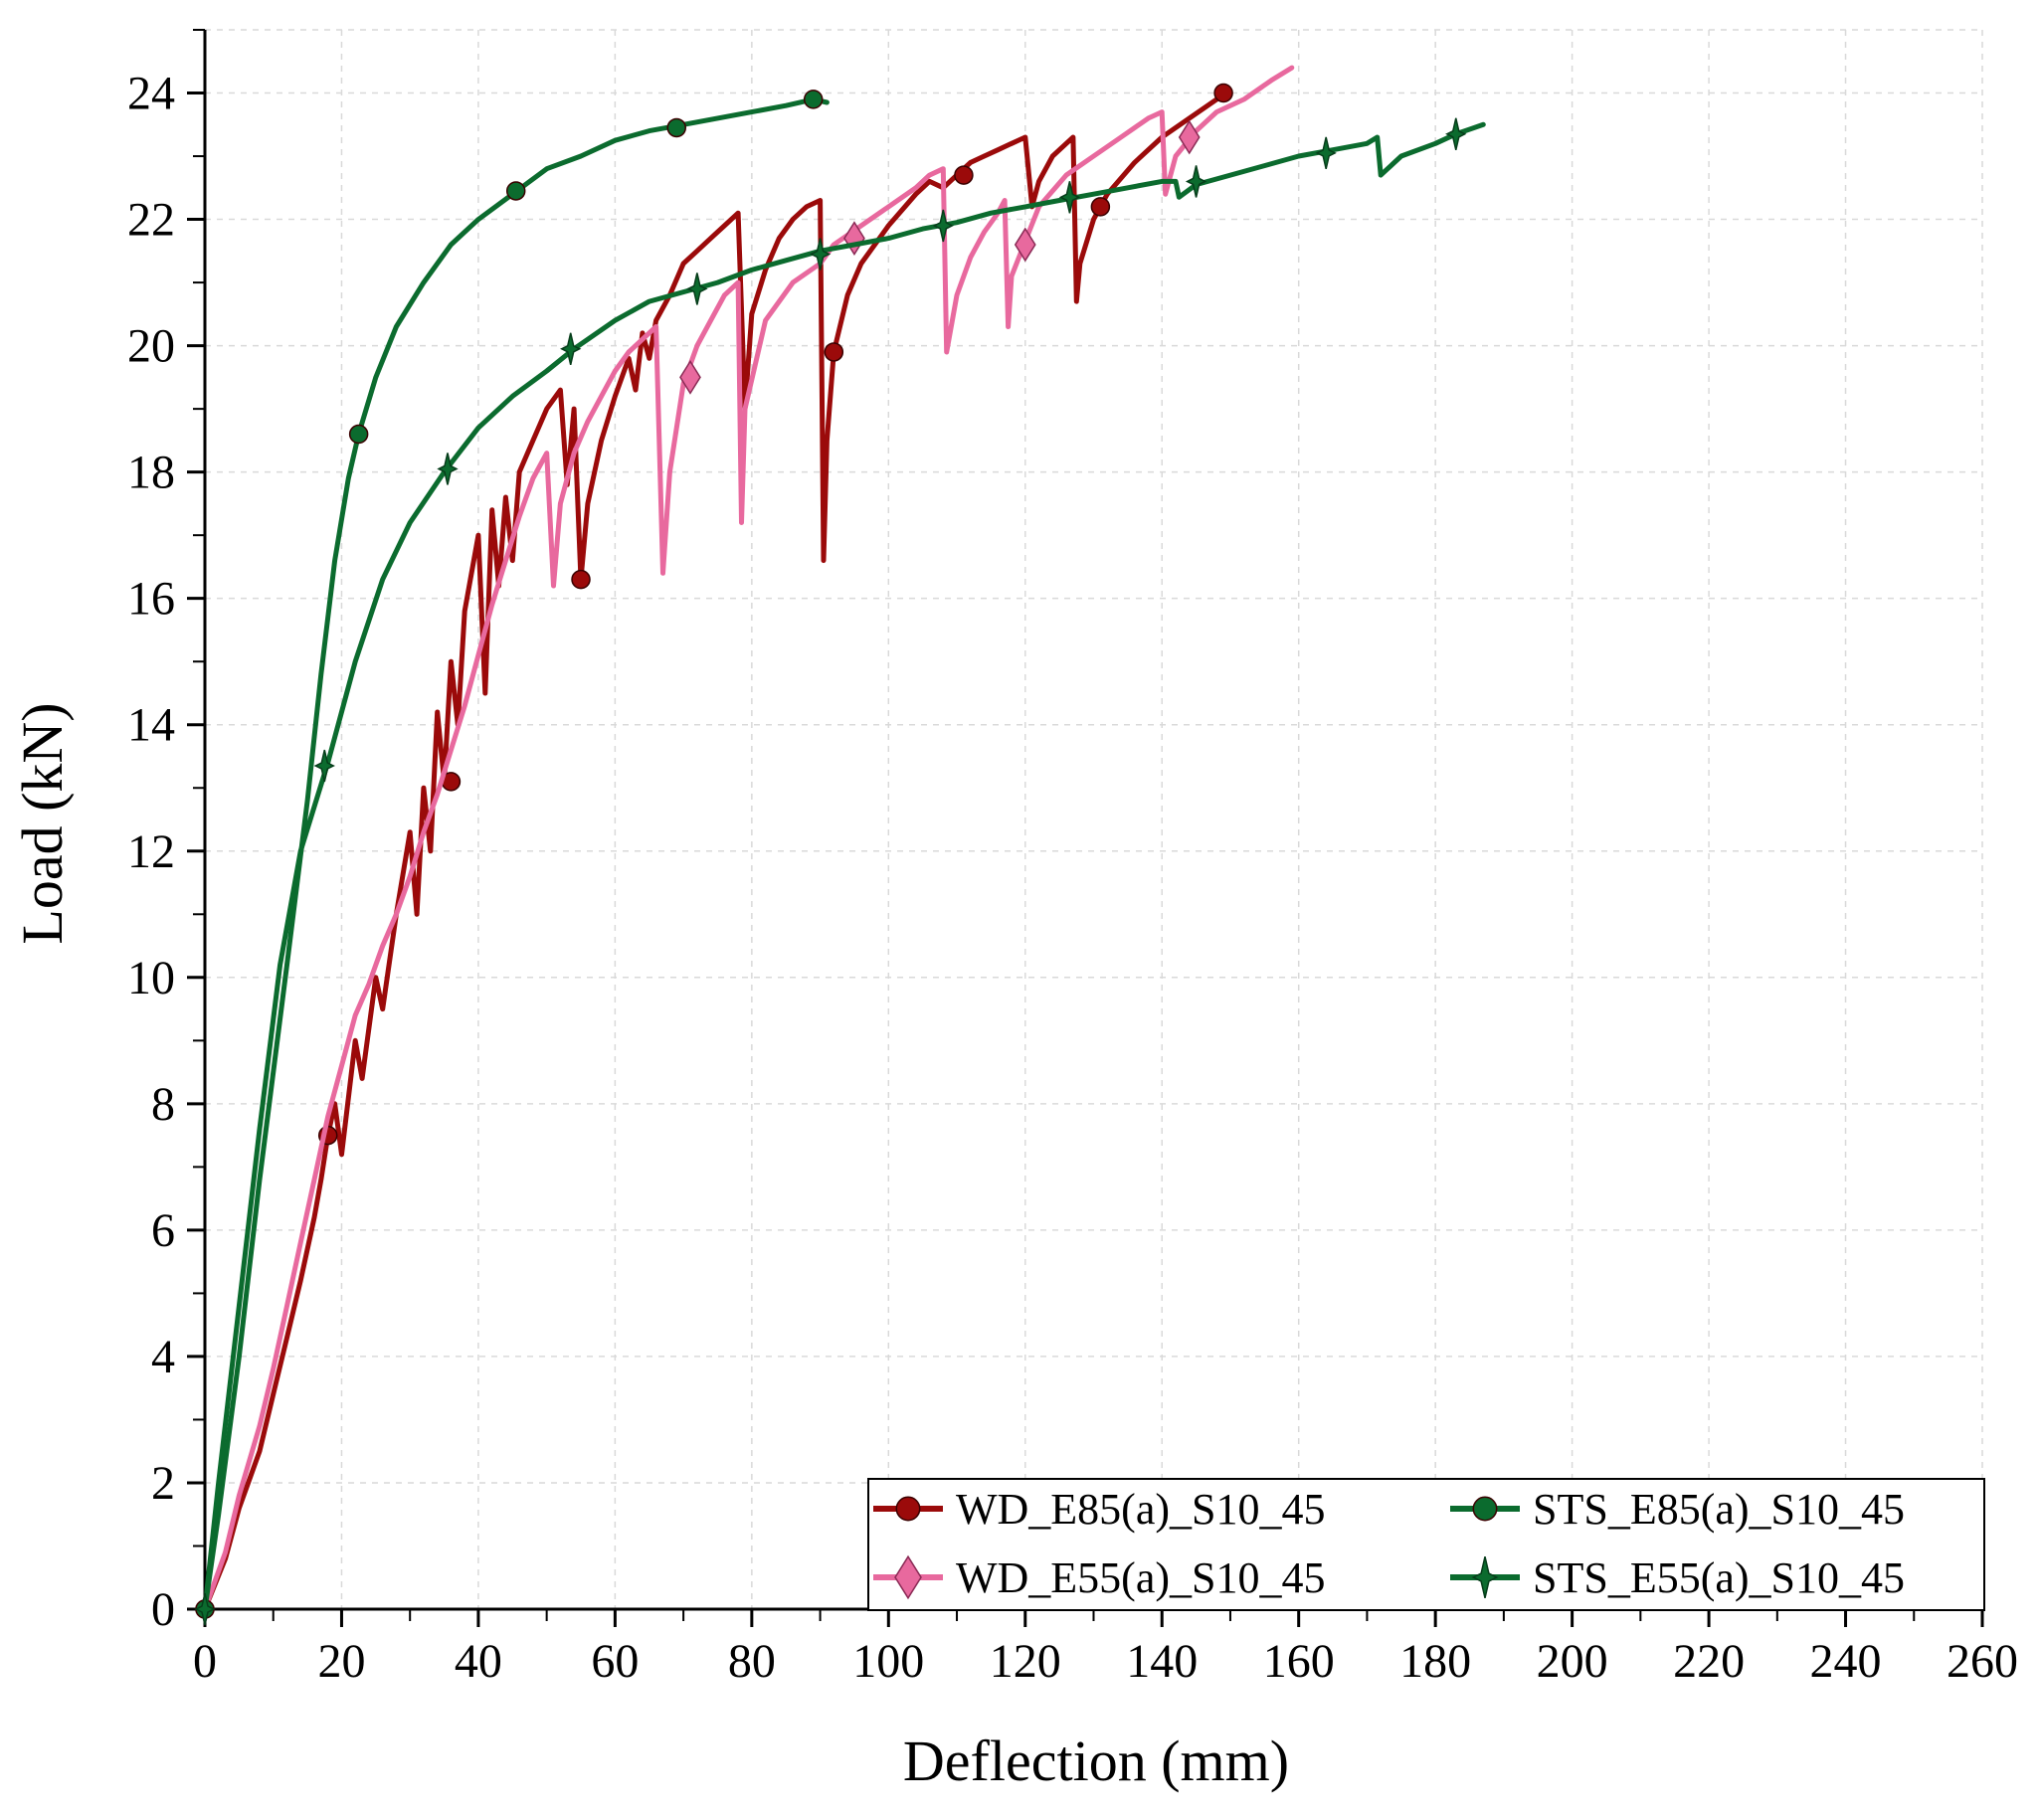 This screenshot has width=2039, height=1820. What do you see at coordinates (1141, 1509) in the screenshot?
I see `legend-label: WD_E85(a)_S10_45` at bounding box center [1141, 1509].